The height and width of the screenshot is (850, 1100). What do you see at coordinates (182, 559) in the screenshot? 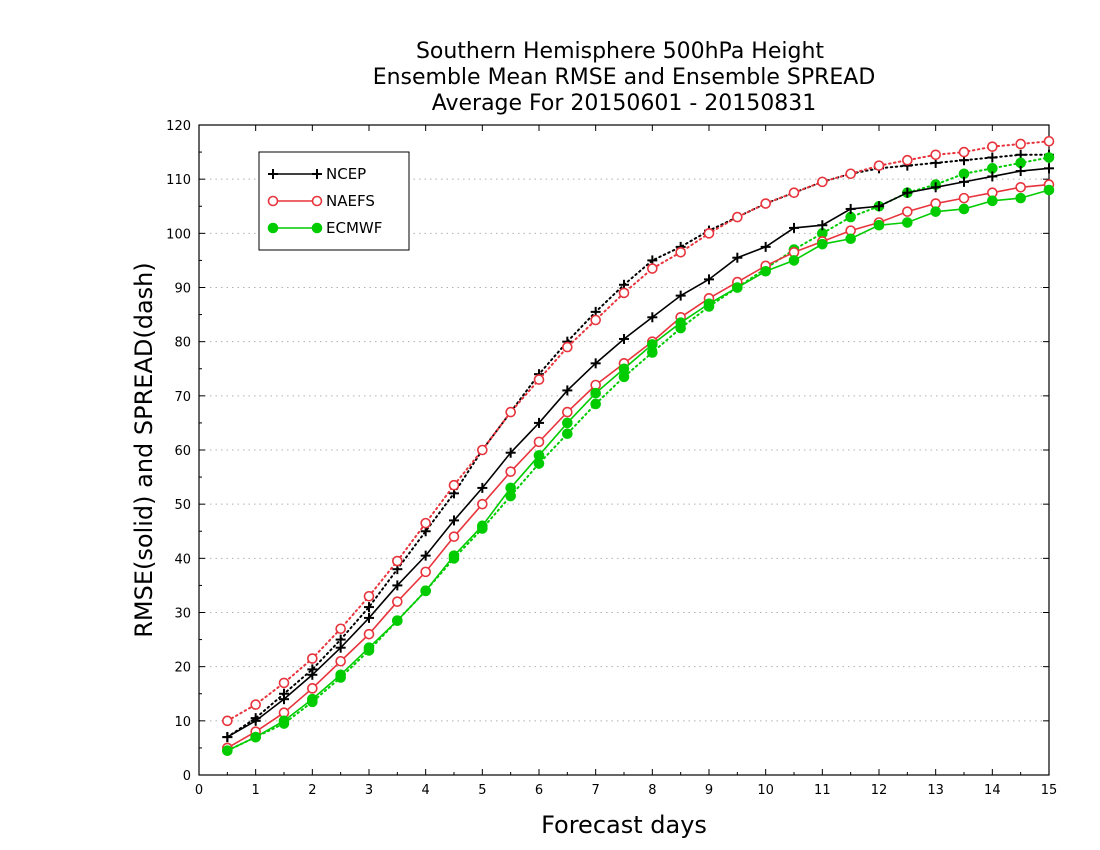
I see `y-tick-label: 40` at bounding box center [182, 559].